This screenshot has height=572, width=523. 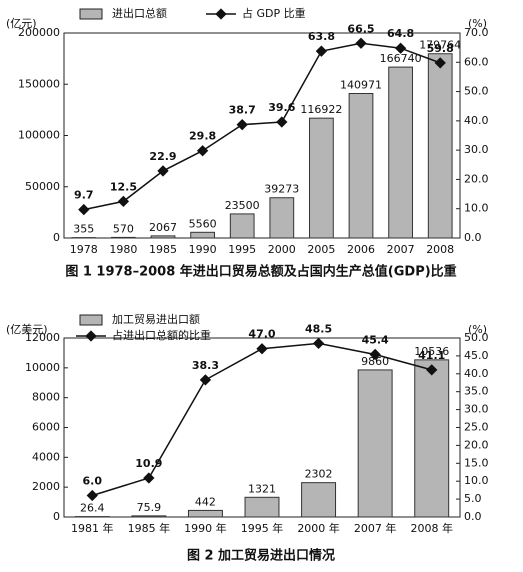 I want to click on x-tick-label: 2008 年, so click(x=431, y=528).